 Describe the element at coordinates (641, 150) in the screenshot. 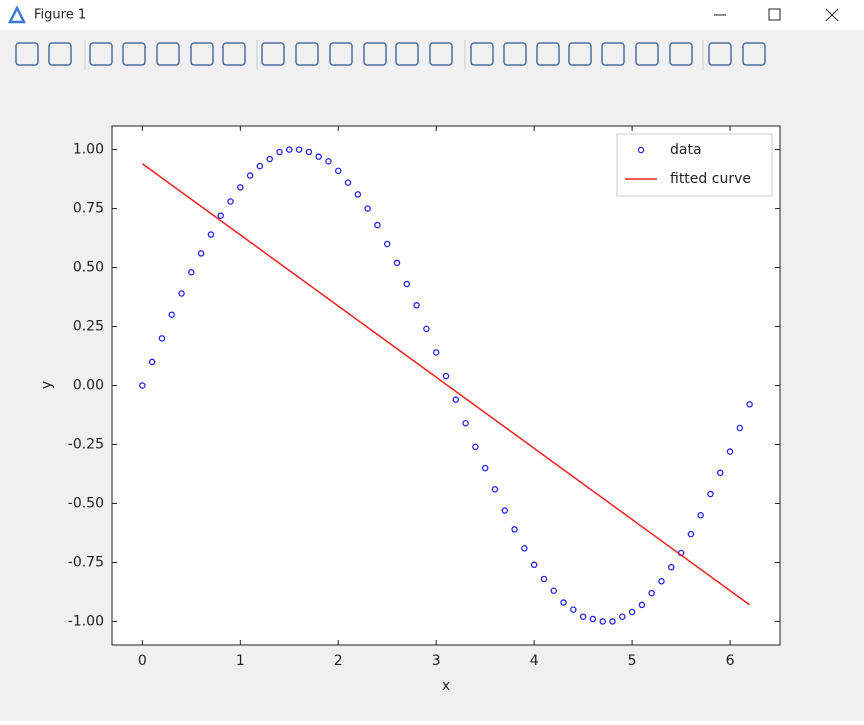

I see `legend-marker` at that location.